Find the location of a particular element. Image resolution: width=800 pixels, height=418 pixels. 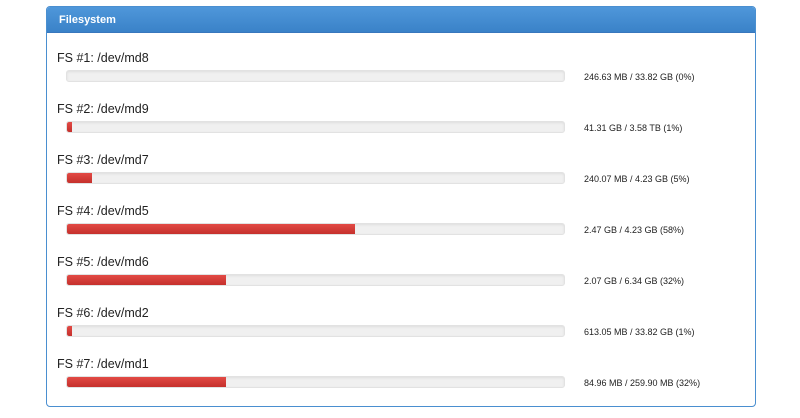

filesystem-label: FS #4: /dev/md5 is located at coordinates (103, 211).